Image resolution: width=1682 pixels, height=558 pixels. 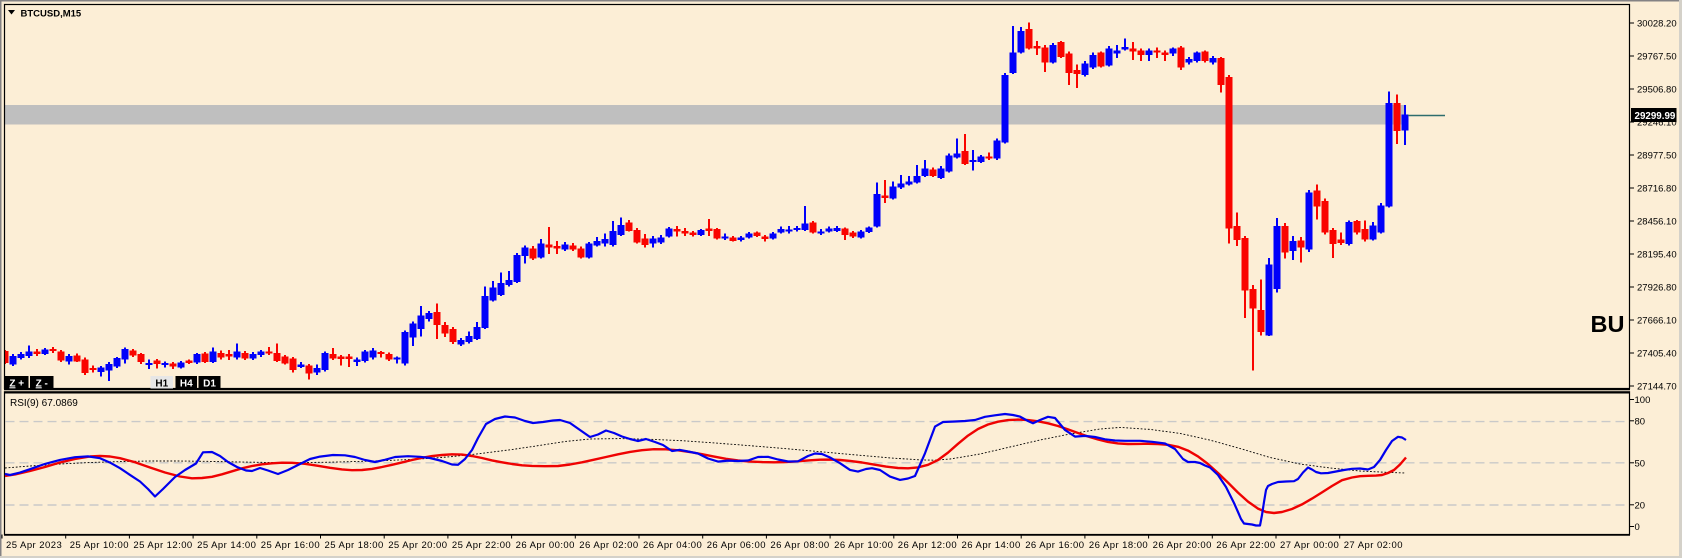 What do you see at coordinates (51, 14) in the screenshot?
I see `svg-text: BTCUSD,M15` at bounding box center [51, 14].